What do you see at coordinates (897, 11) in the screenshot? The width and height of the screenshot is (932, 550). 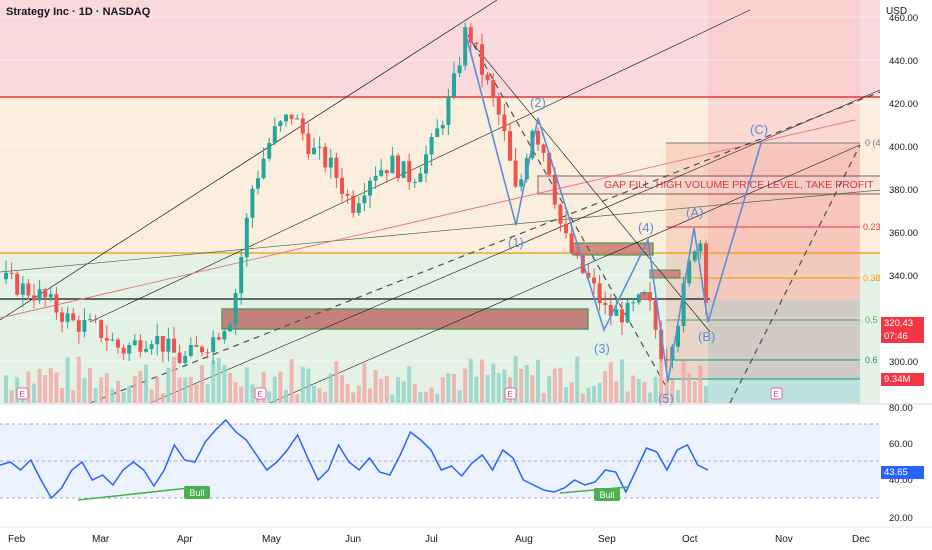 I see `currency-label: USD` at bounding box center [897, 11].